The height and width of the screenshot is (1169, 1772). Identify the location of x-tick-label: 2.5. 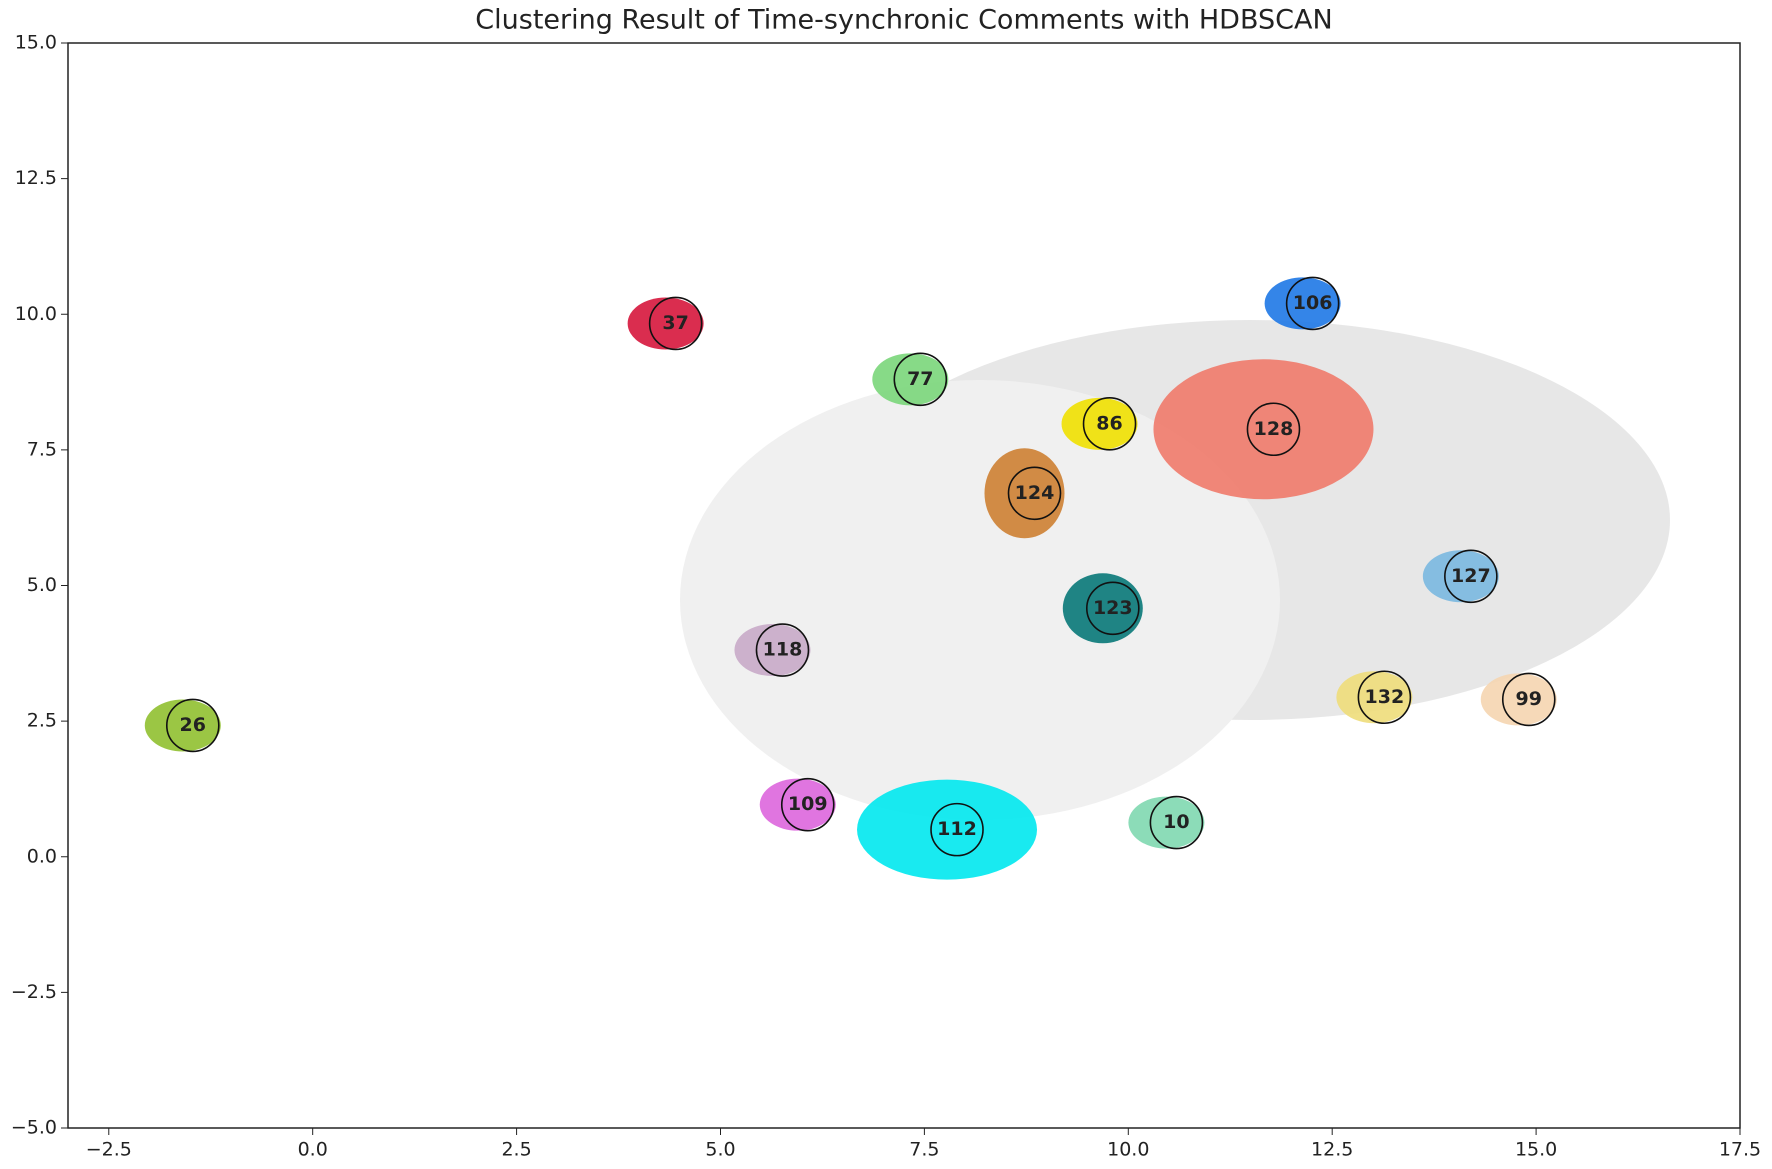
(516, 1150).